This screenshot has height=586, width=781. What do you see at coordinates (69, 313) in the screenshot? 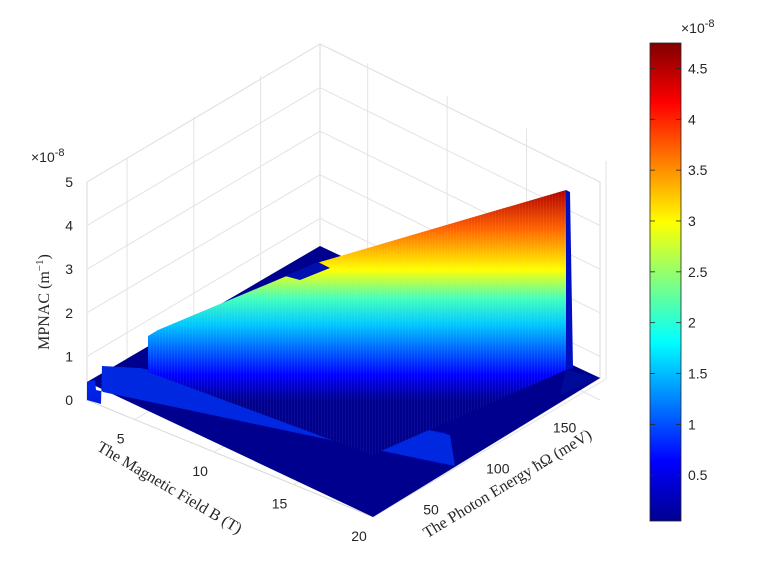
I see `z-tick-2: 2` at bounding box center [69, 313].